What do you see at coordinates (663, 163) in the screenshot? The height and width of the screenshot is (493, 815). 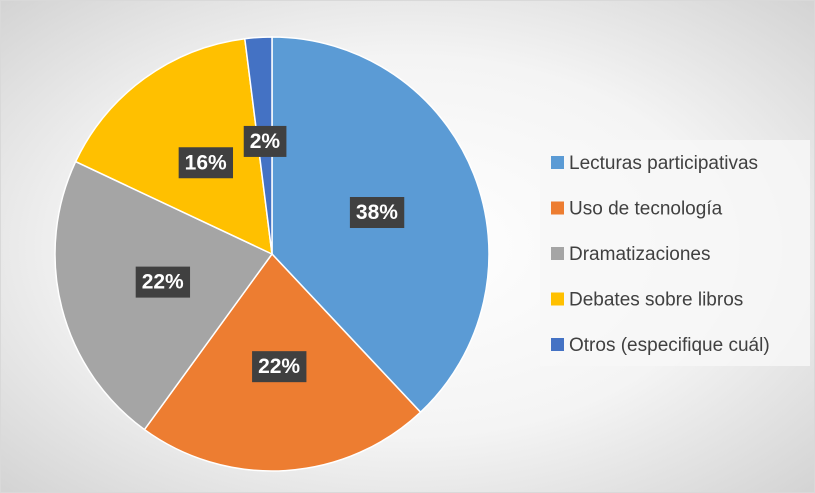 I see `legend-label: Lecturas participativas` at bounding box center [663, 163].